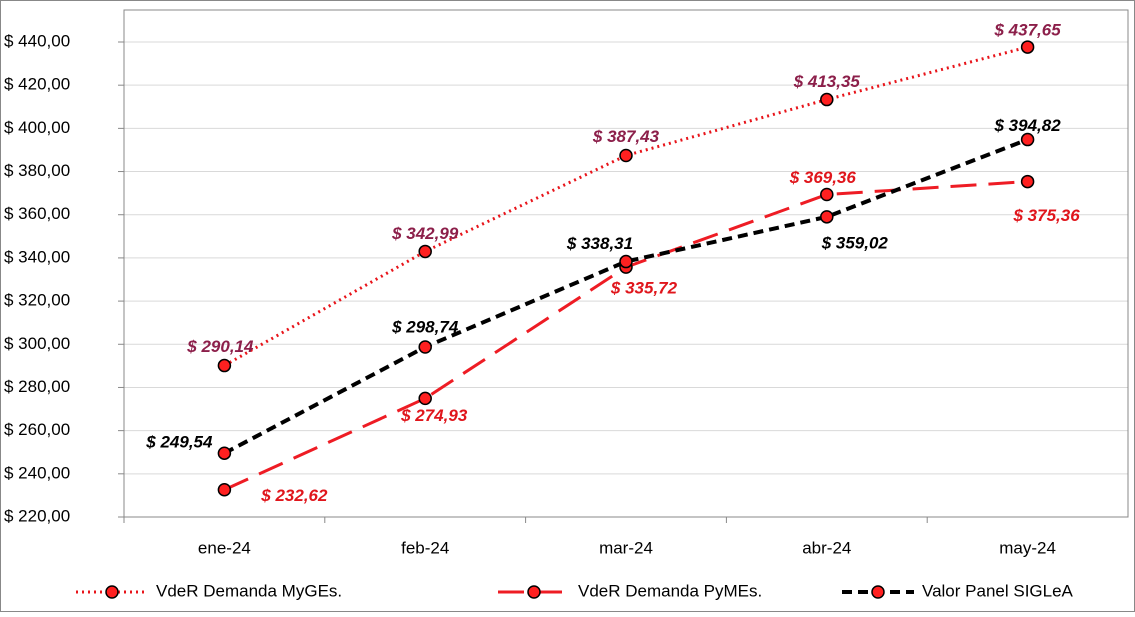 The width and height of the screenshot is (1135, 617). Describe the element at coordinates (37, 127) in the screenshot. I see `y-tick-label: $ 400,00` at that location.